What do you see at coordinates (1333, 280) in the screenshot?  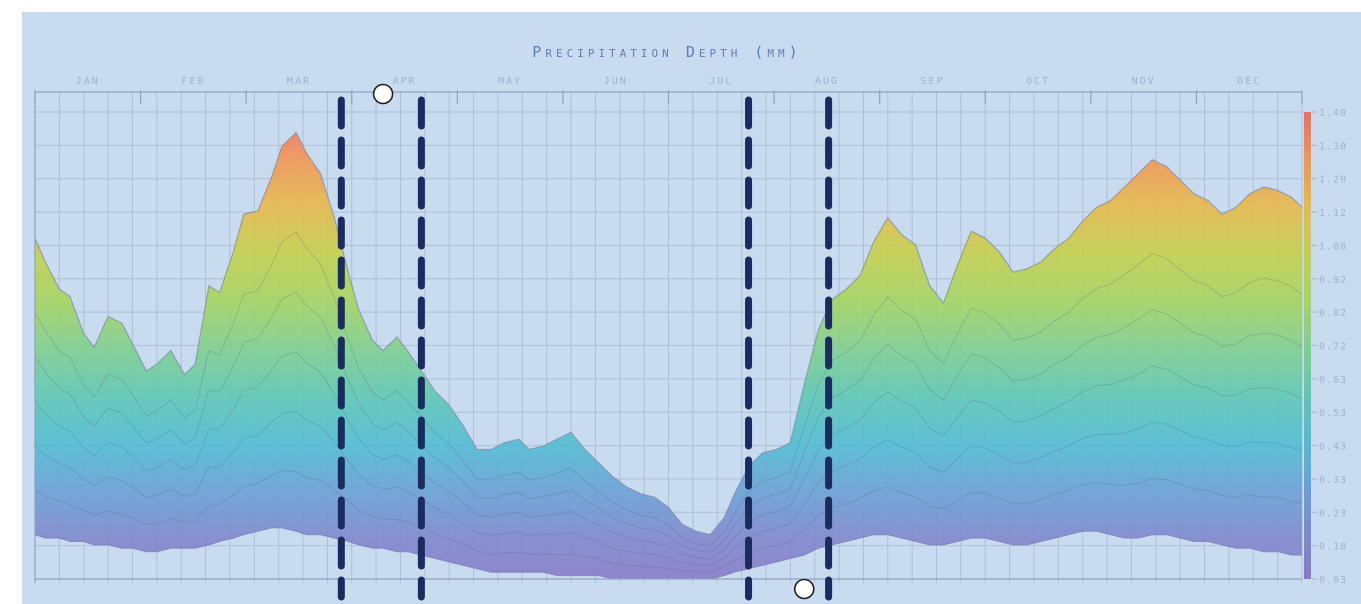 I see `y-tick-label: 0.92` at bounding box center [1333, 280].